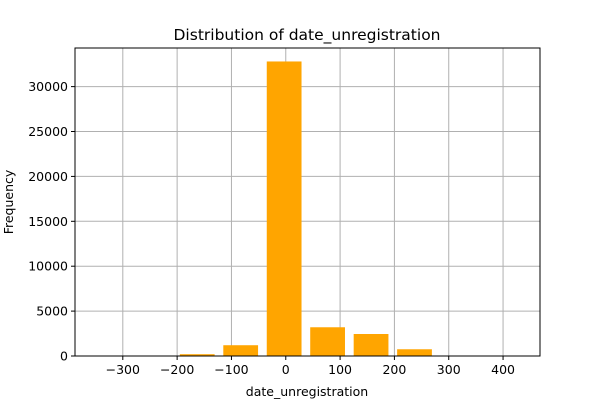  What do you see at coordinates (449, 369) in the screenshot?
I see `x-tick-label: 300` at bounding box center [449, 369].